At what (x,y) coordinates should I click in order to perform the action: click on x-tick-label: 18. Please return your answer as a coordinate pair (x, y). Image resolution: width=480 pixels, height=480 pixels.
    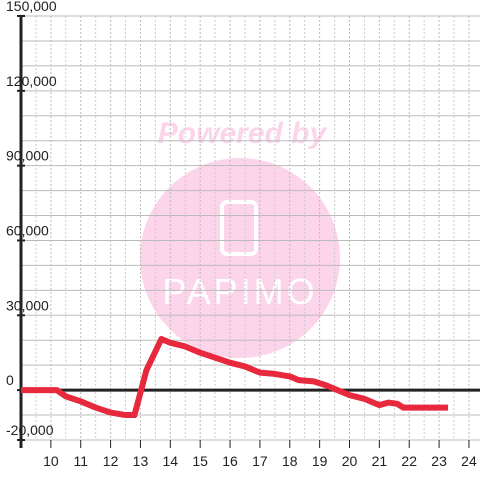
    Looking at the image, I should click on (290, 461).